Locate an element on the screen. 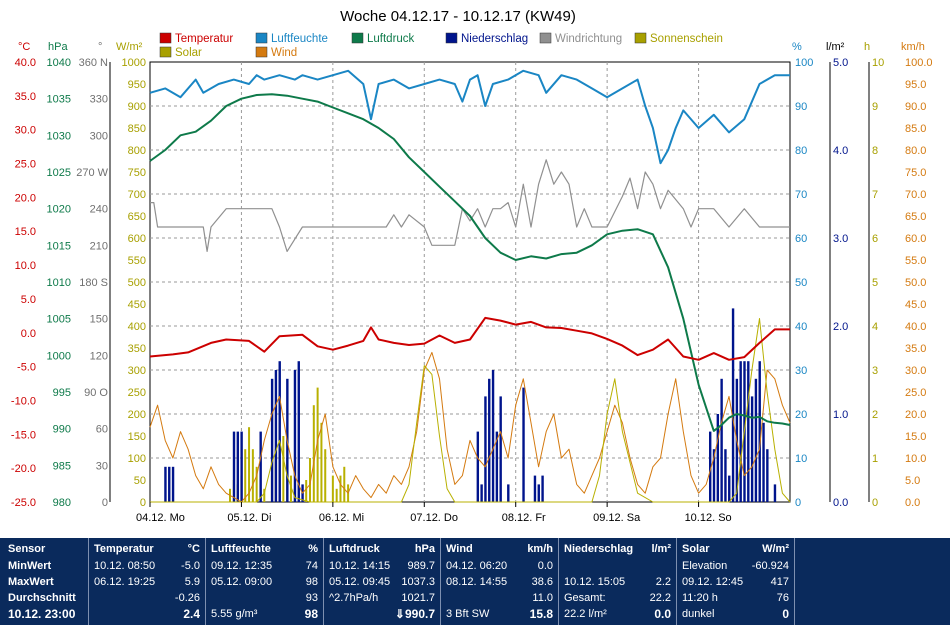  rain-current-value: 0.0 is located at coordinates (662, 614).